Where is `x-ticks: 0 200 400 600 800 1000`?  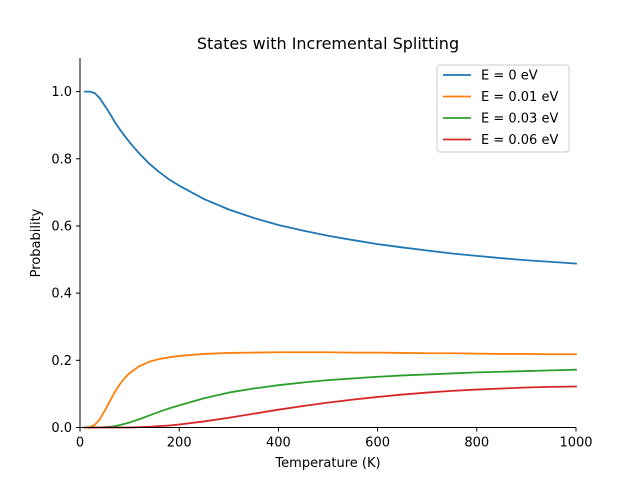 x-ticks: 0 200 400 600 800 1000 is located at coordinates (334, 439).